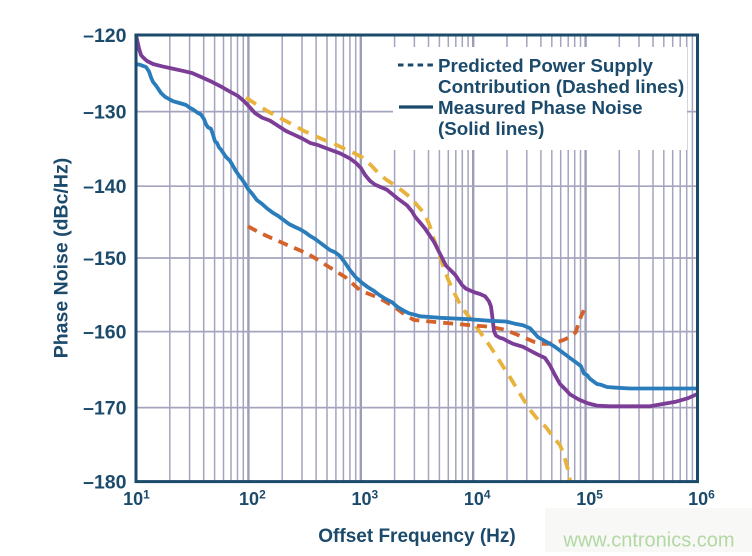 This screenshot has height=556, width=752. What do you see at coordinates (105, 36) in the screenshot?
I see `svg-text: –120` at bounding box center [105, 36].